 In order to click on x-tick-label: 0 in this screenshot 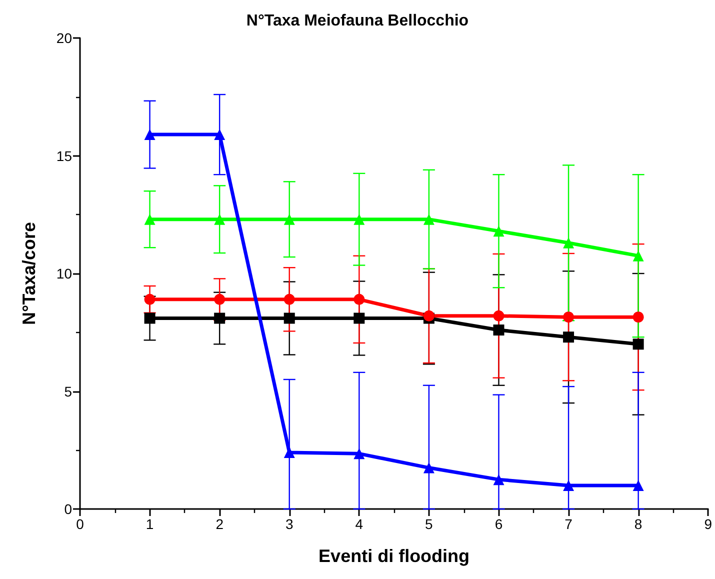, I will do `click(80, 524)`.